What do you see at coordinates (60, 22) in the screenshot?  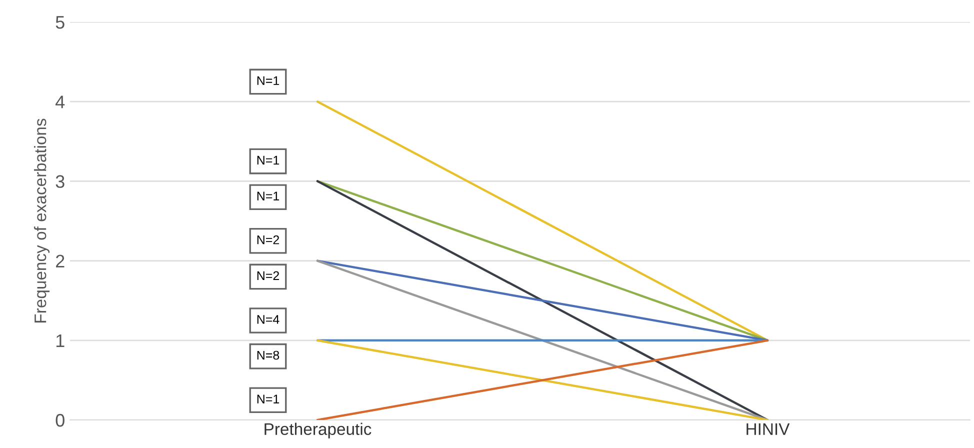 I see `y-tick-label: 5` at bounding box center [60, 22].